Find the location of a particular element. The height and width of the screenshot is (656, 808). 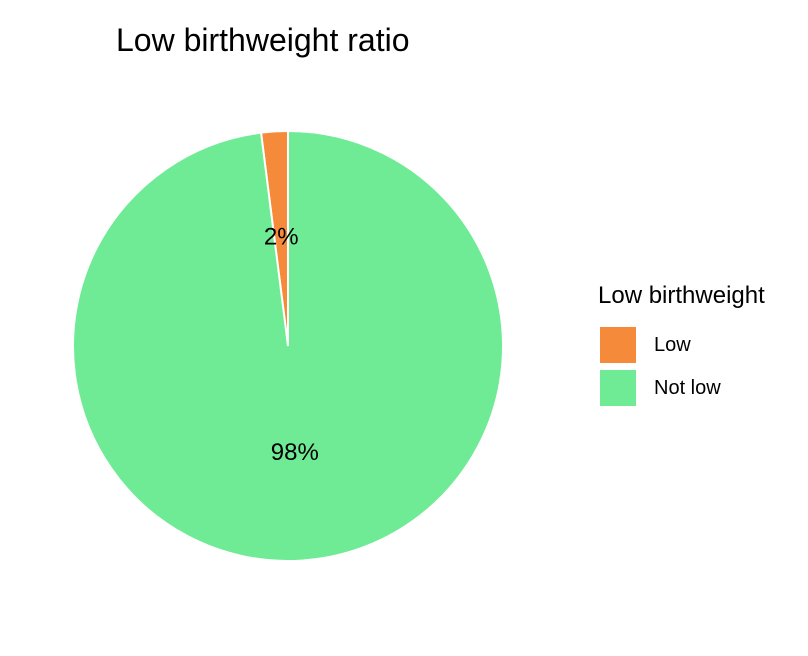

legend-swatch-low is located at coordinates (618, 345).